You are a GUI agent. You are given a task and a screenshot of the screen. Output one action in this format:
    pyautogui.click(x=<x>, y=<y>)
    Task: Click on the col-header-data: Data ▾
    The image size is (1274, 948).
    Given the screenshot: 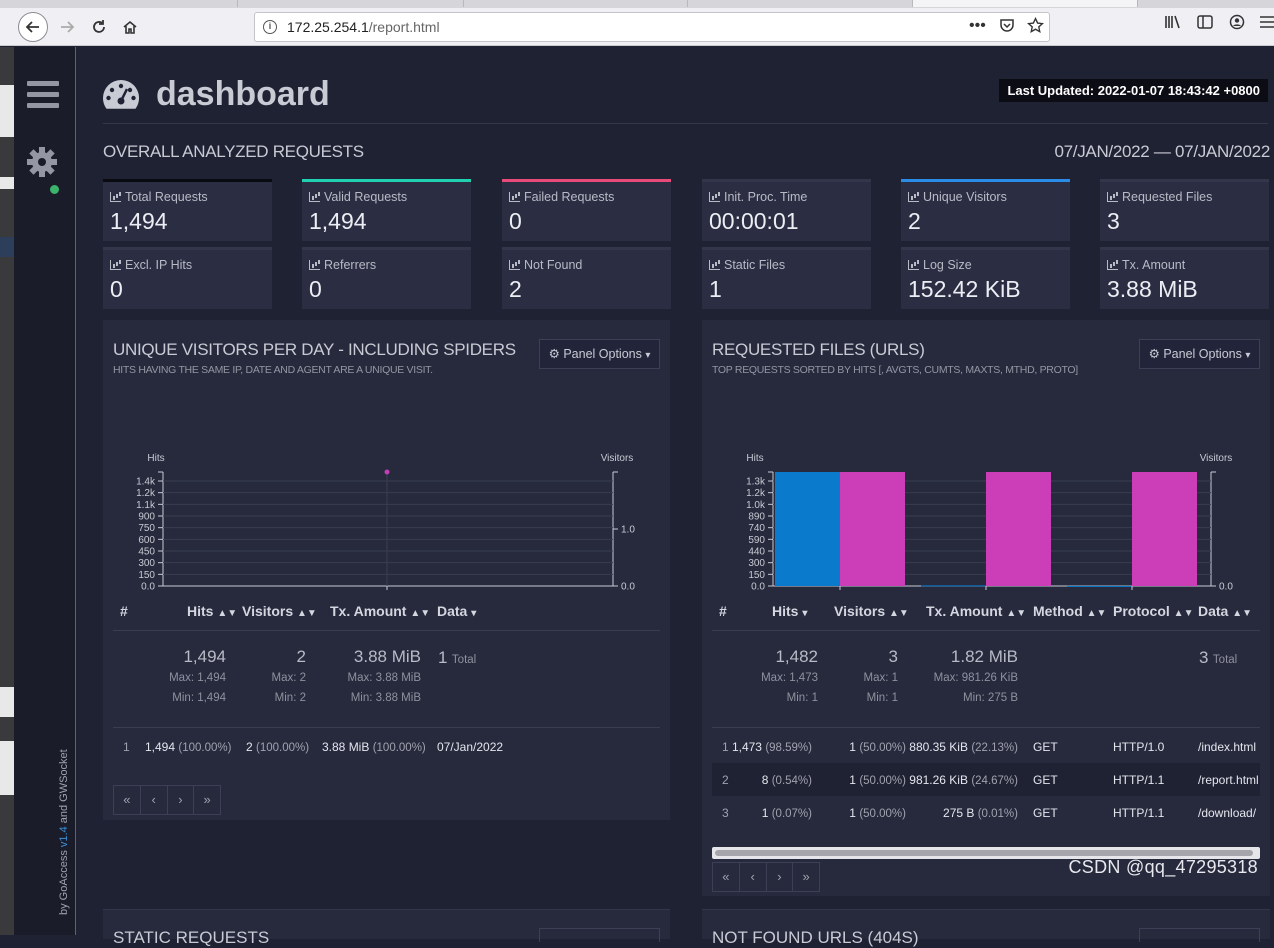 What is the action you would take?
    pyautogui.click(x=457, y=611)
    